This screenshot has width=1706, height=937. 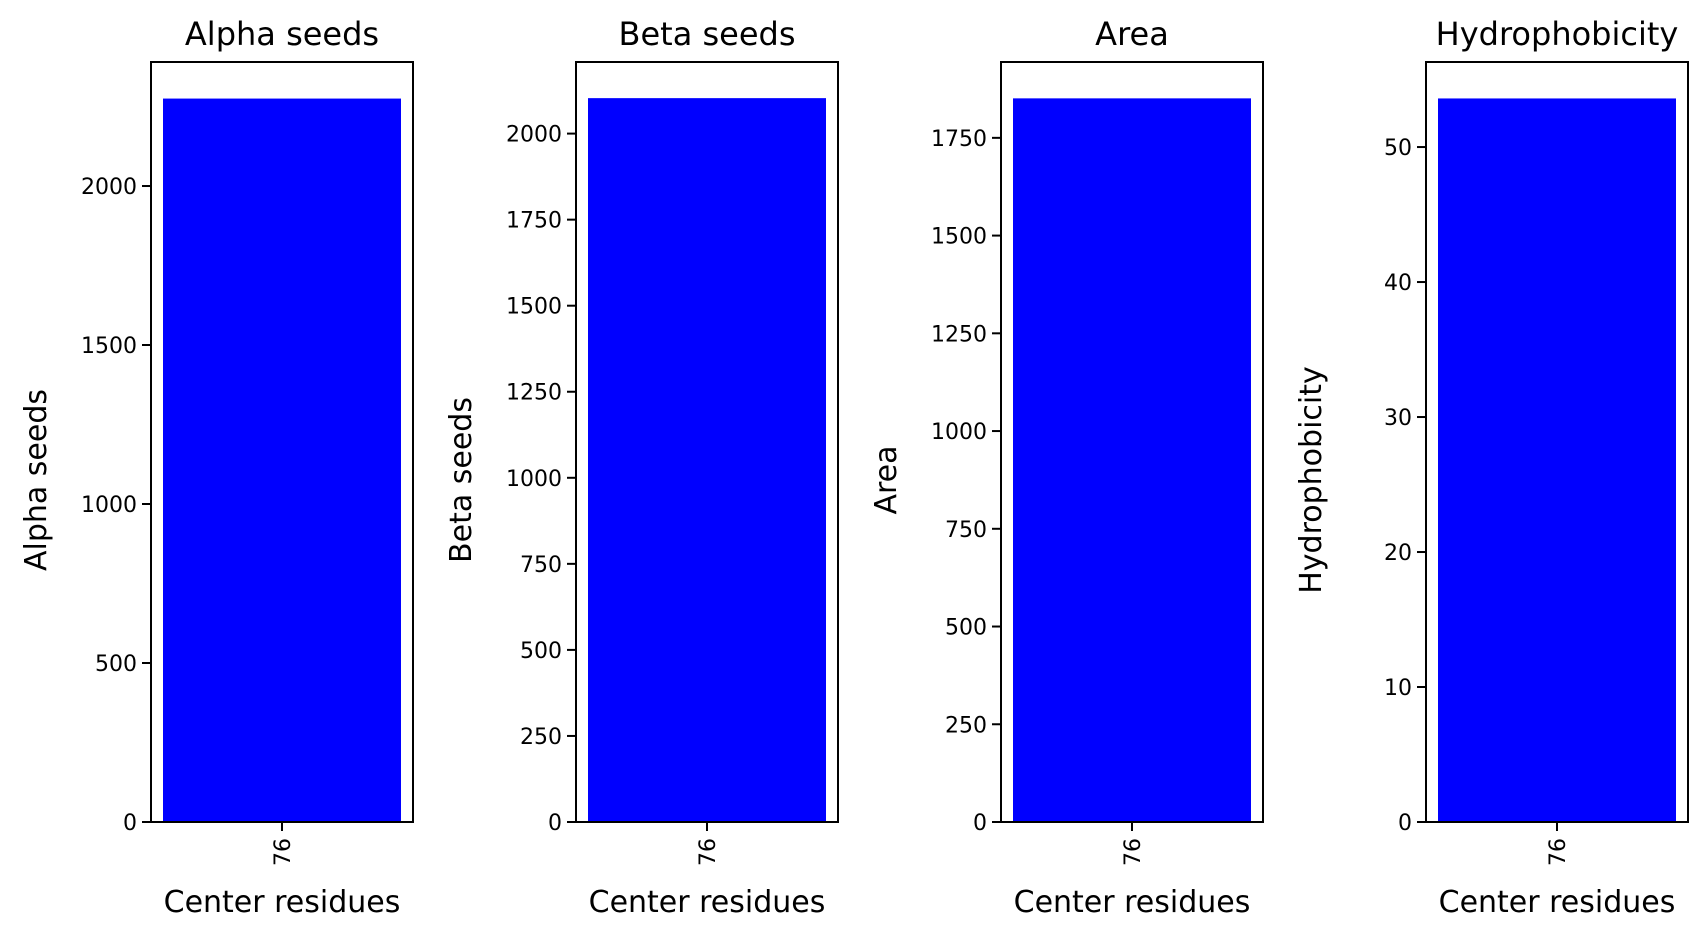 I want to click on chart-title: Hydrophobicity, so click(x=1557, y=34).